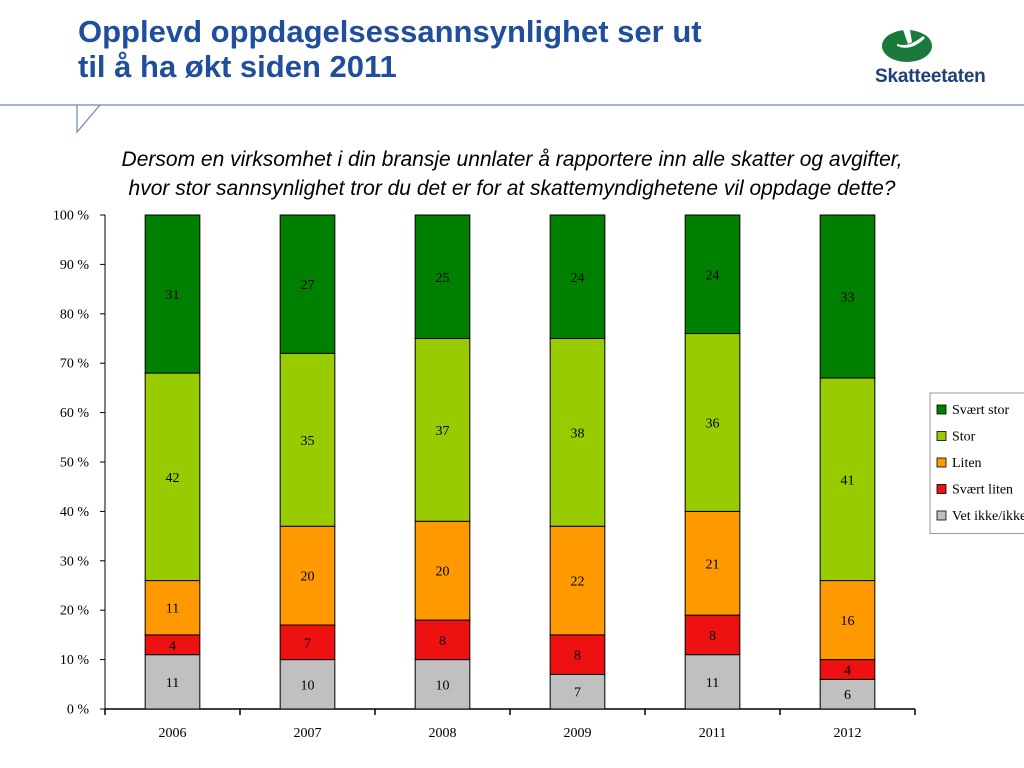 The height and width of the screenshot is (768, 1024). I want to click on logo-text: Skatteetaten, so click(930, 76).